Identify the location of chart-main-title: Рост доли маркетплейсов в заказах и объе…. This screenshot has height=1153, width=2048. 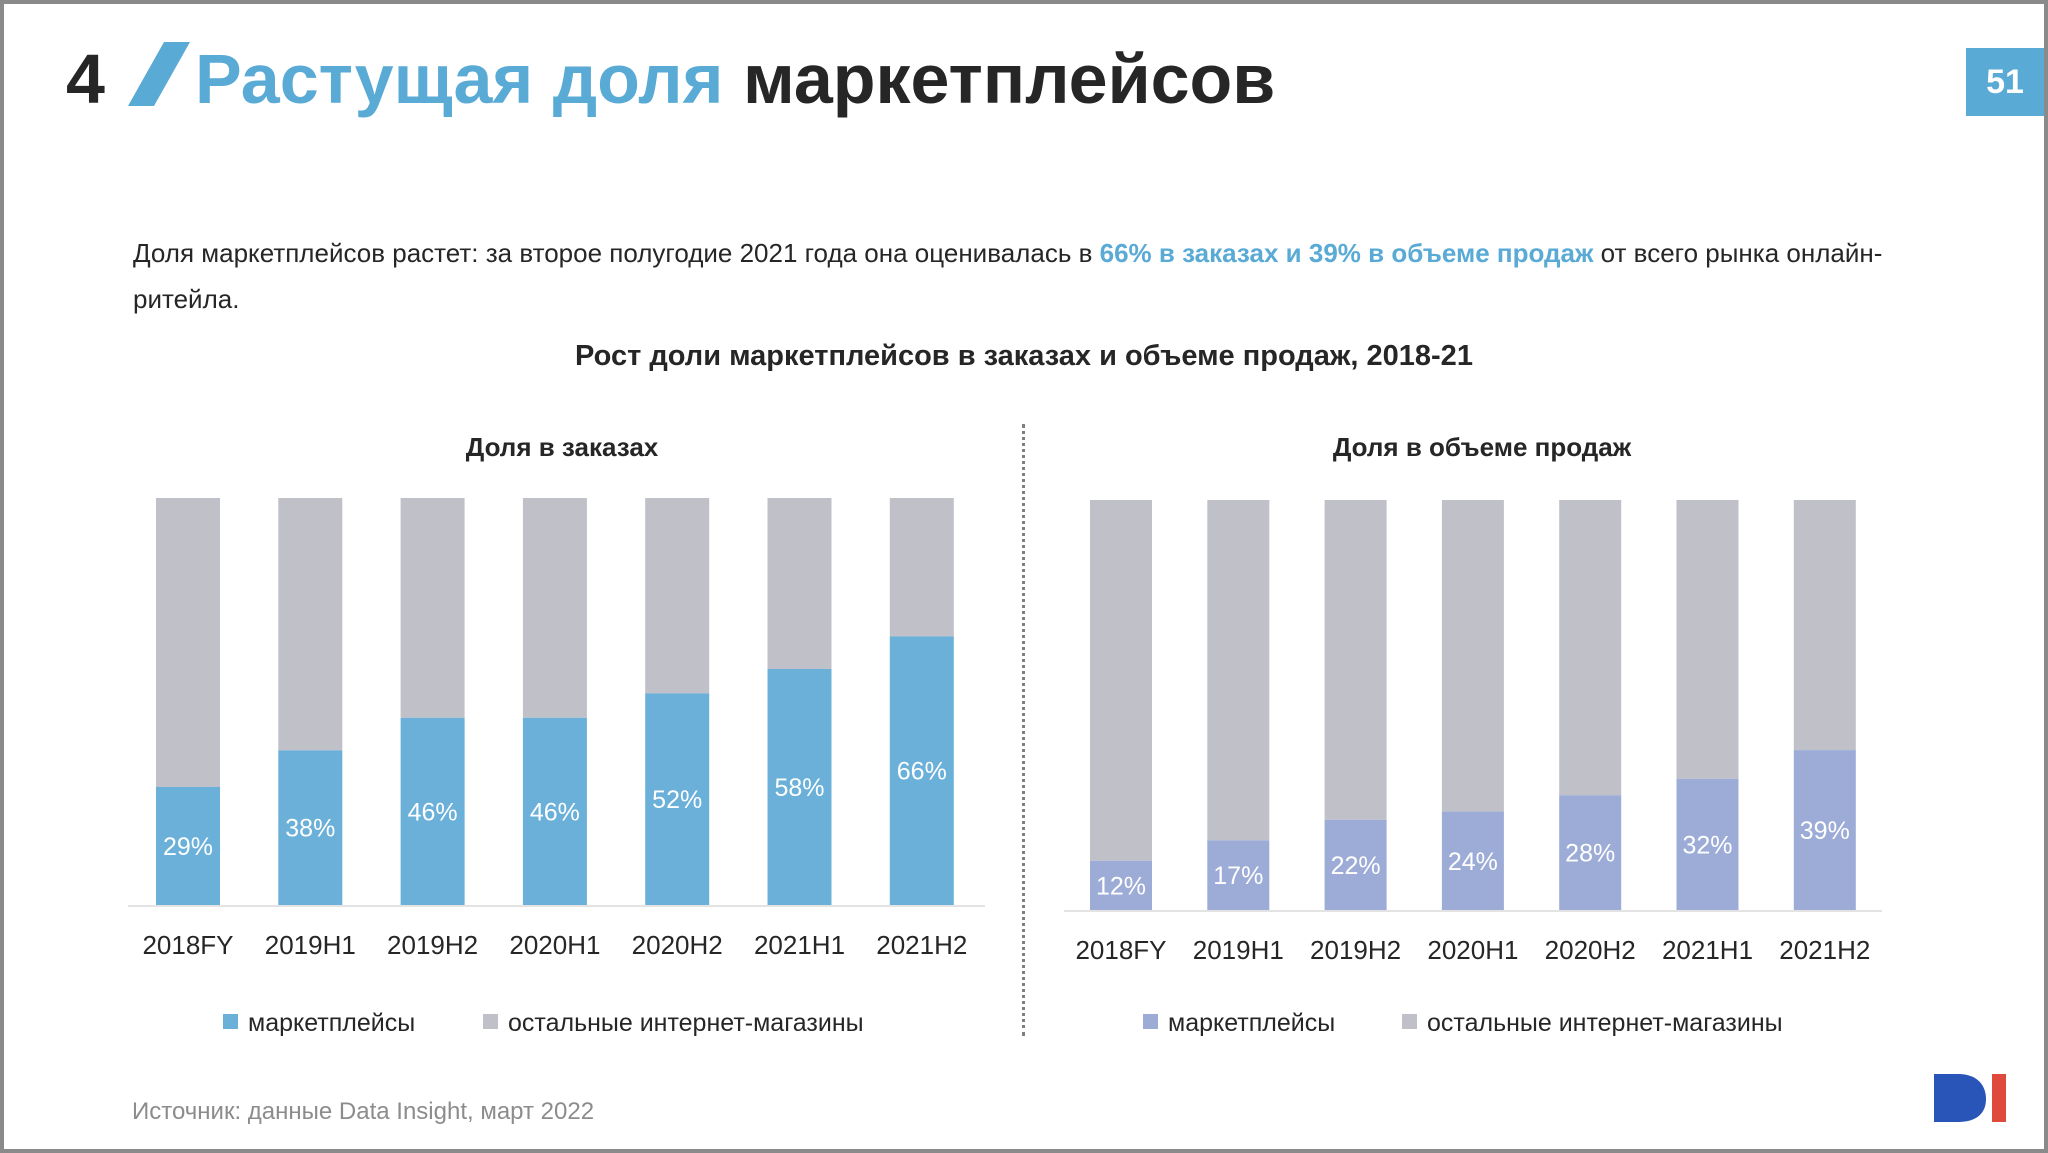
(1024, 356).